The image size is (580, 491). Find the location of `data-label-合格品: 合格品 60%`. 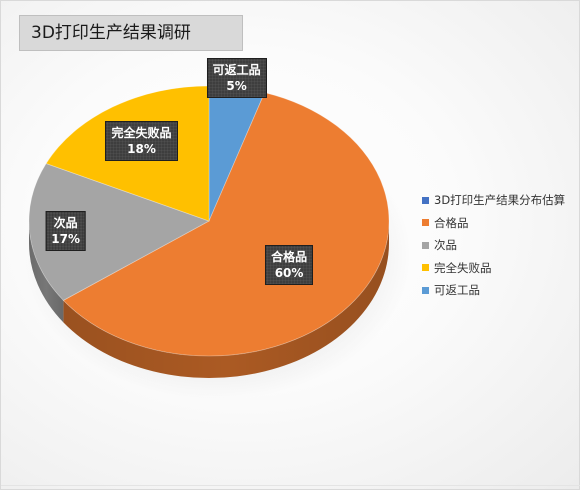

data-label-合格品: 合格品 60% is located at coordinates (289, 264).